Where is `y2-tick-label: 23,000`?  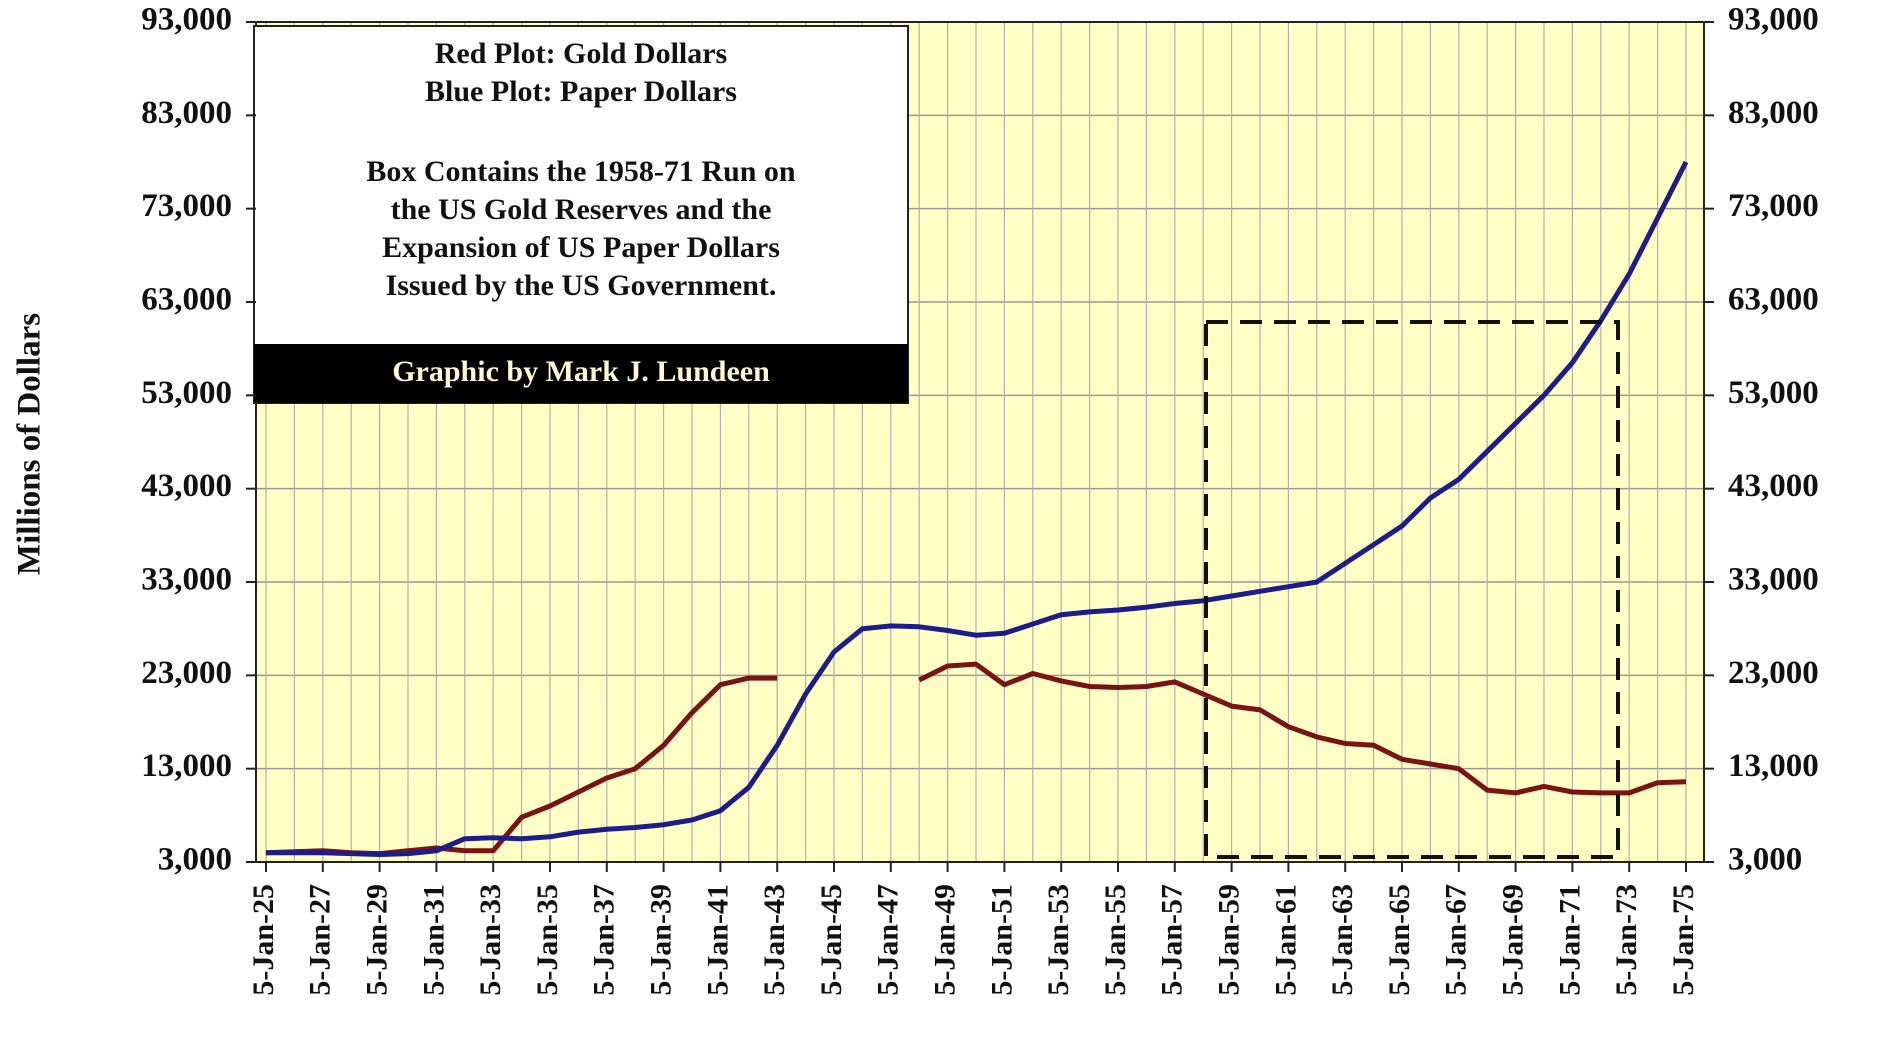
y2-tick-label: 23,000 is located at coordinates (1773, 673).